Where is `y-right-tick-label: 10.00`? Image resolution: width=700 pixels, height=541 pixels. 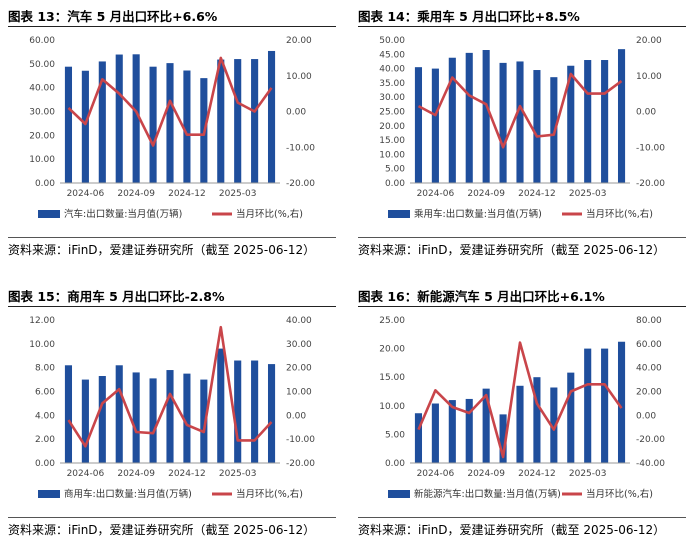
y-right-tick-label: 10.00 is located at coordinates (649, 77).